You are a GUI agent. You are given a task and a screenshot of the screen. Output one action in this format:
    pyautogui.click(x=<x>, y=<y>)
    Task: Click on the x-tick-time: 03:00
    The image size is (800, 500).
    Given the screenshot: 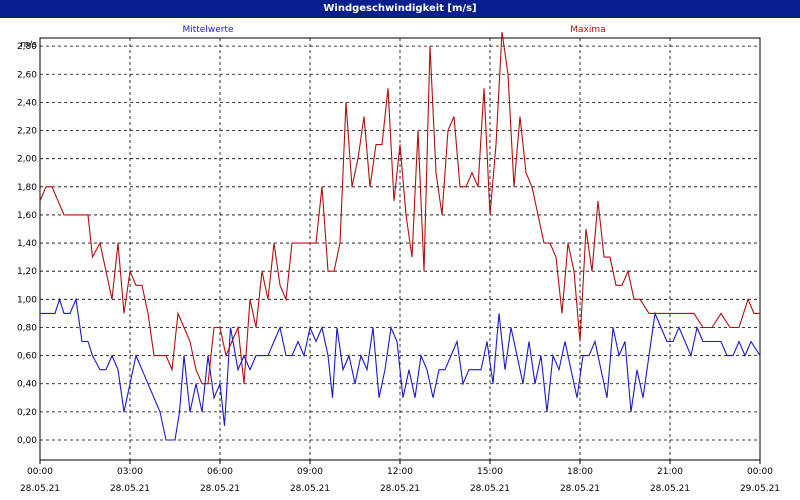 What is the action you would take?
    pyautogui.click(x=130, y=472)
    